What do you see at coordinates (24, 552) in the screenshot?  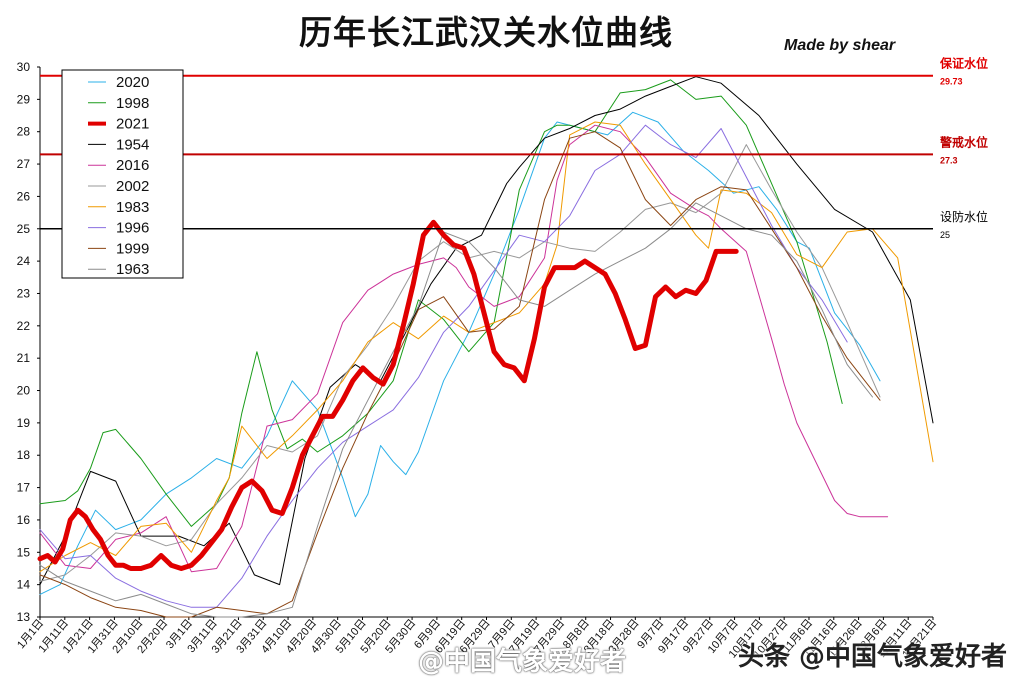 I see `y-tick-label: 15` at bounding box center [24, 552].